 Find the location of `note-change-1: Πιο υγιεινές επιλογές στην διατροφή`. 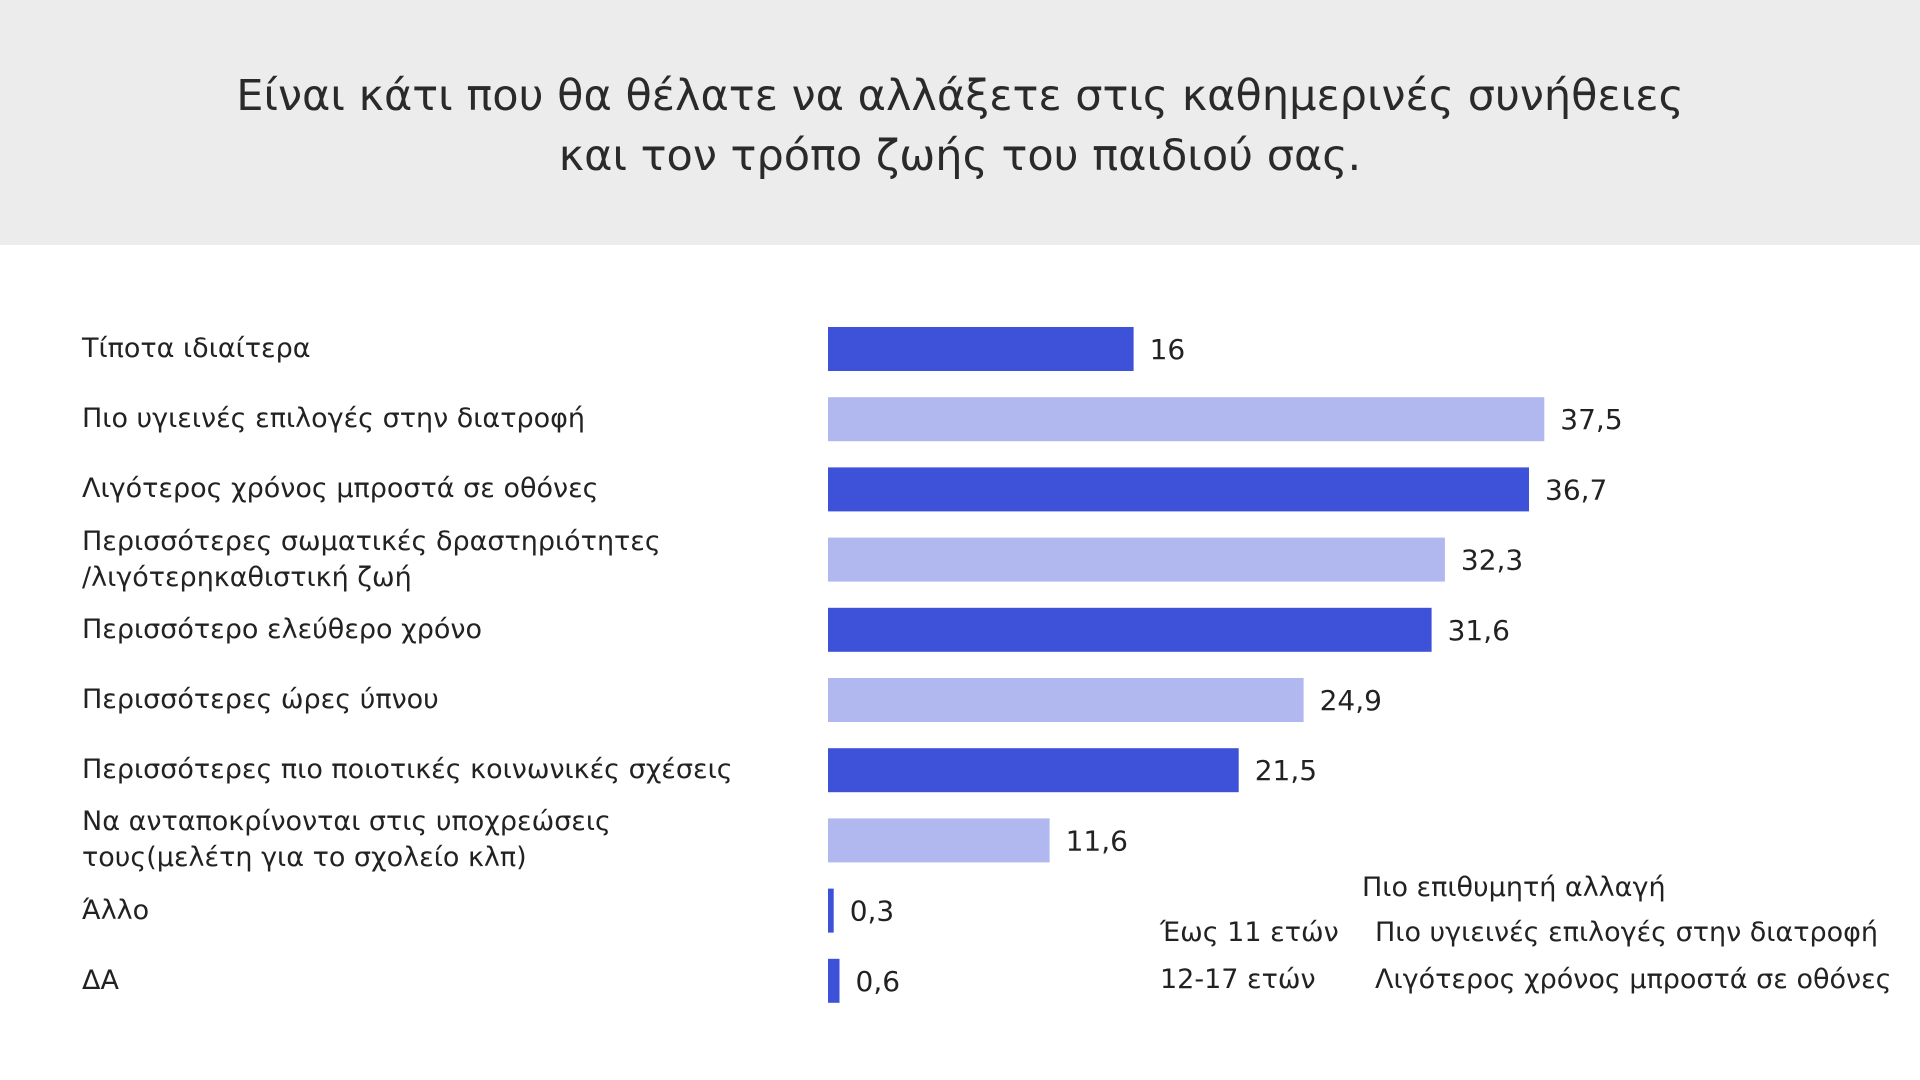

note-change-1: Πιο υγιεινές επιλογές στην διατροφή is located at coordinates (1627, 932).